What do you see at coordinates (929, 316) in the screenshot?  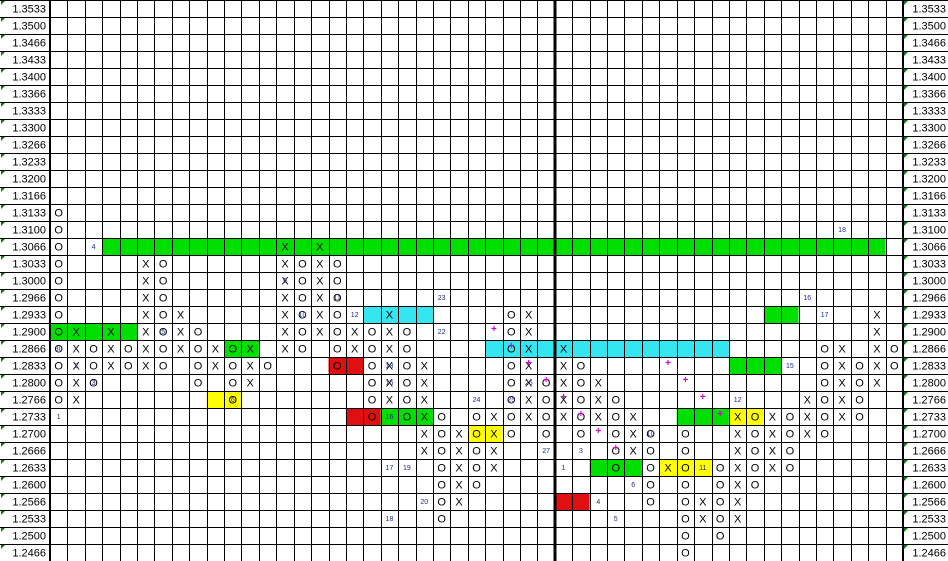 I see `price-label-right: 1.2933` at bounding box center [929, 316].